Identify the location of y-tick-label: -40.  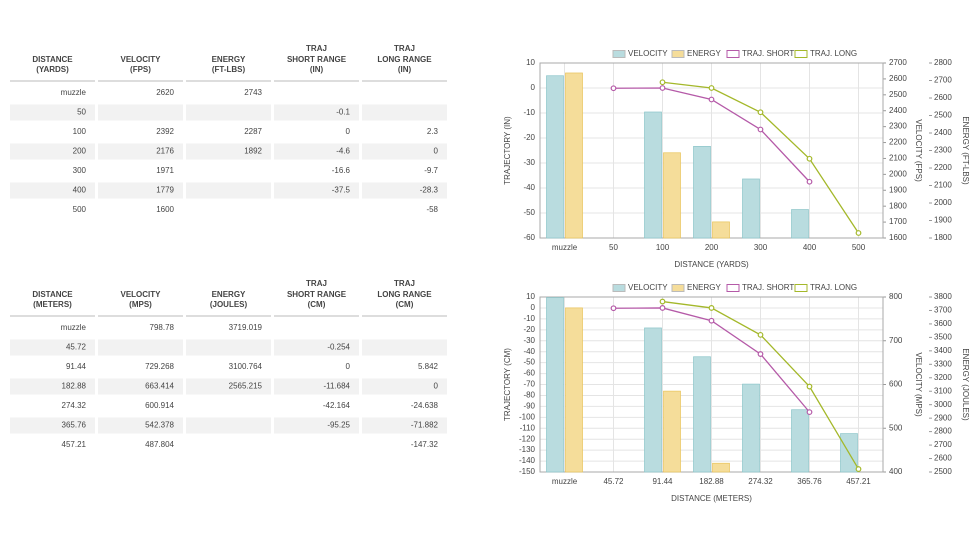
(529, 187).